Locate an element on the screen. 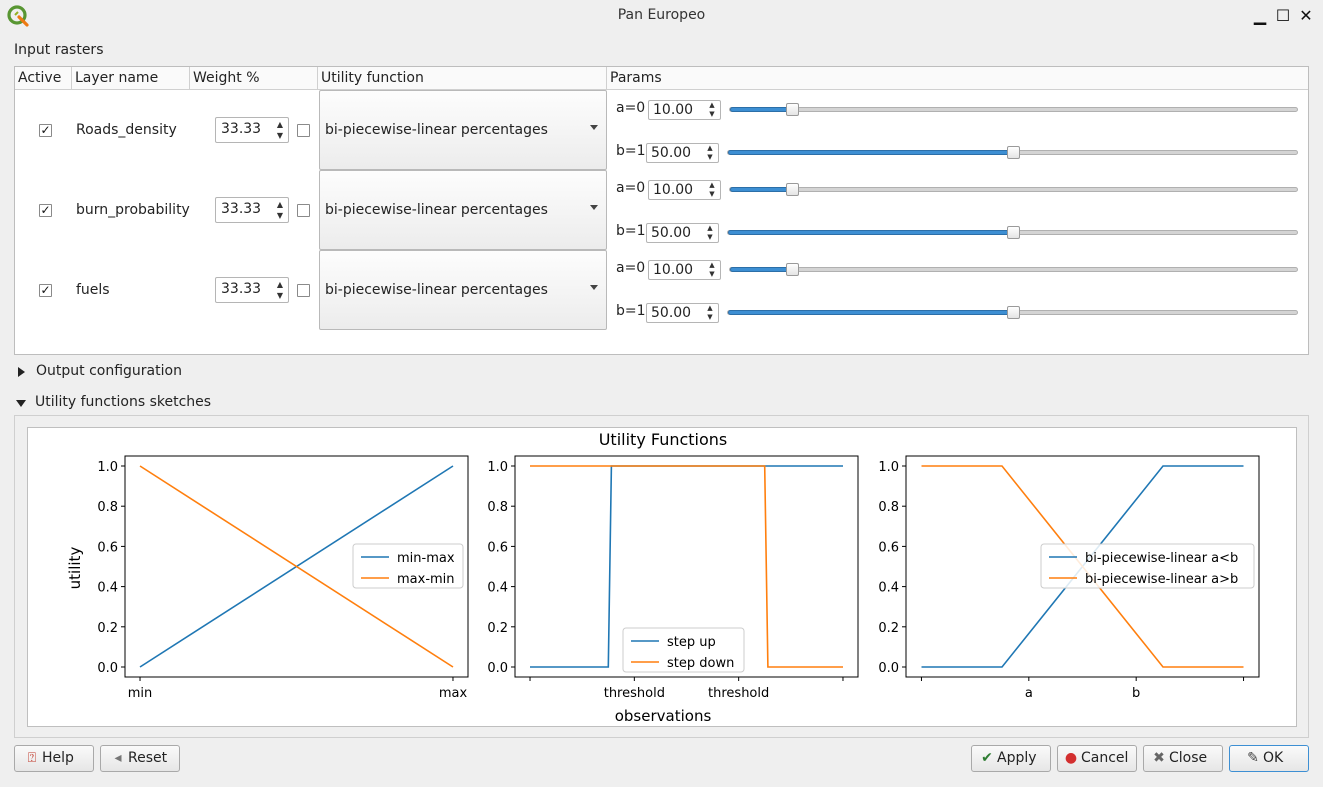 This screenshot has width=1323, height=787. output-configuration-toggle: Output configuration is located at coordinates (164, 372).